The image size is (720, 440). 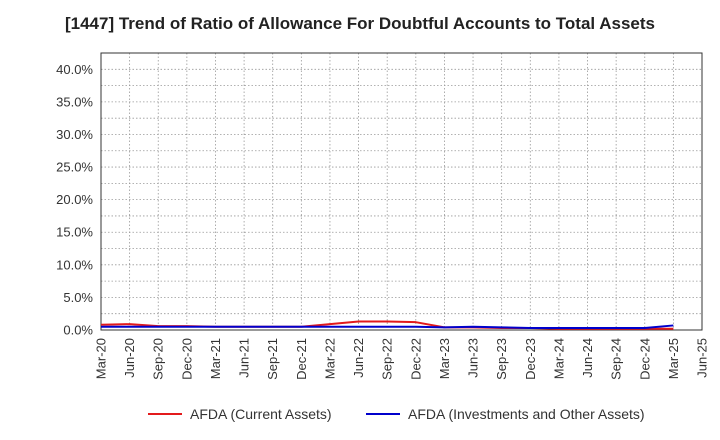 I want to click on y-tick-label: 15.0%, so click(x=74, y=232).